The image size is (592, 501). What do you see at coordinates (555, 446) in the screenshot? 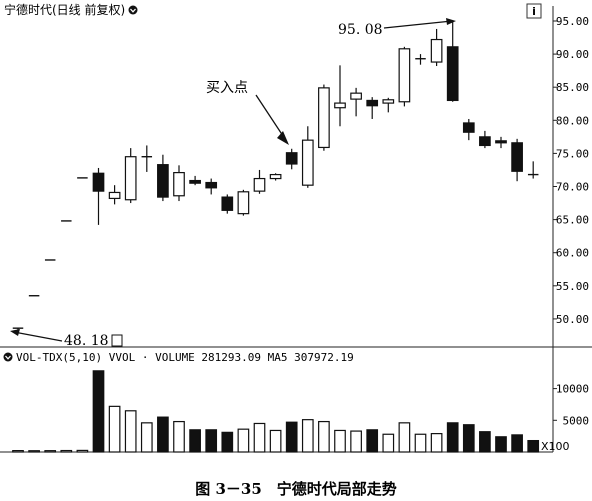
I see `volume-unit-label: X100` at bounding box center [555, 446].